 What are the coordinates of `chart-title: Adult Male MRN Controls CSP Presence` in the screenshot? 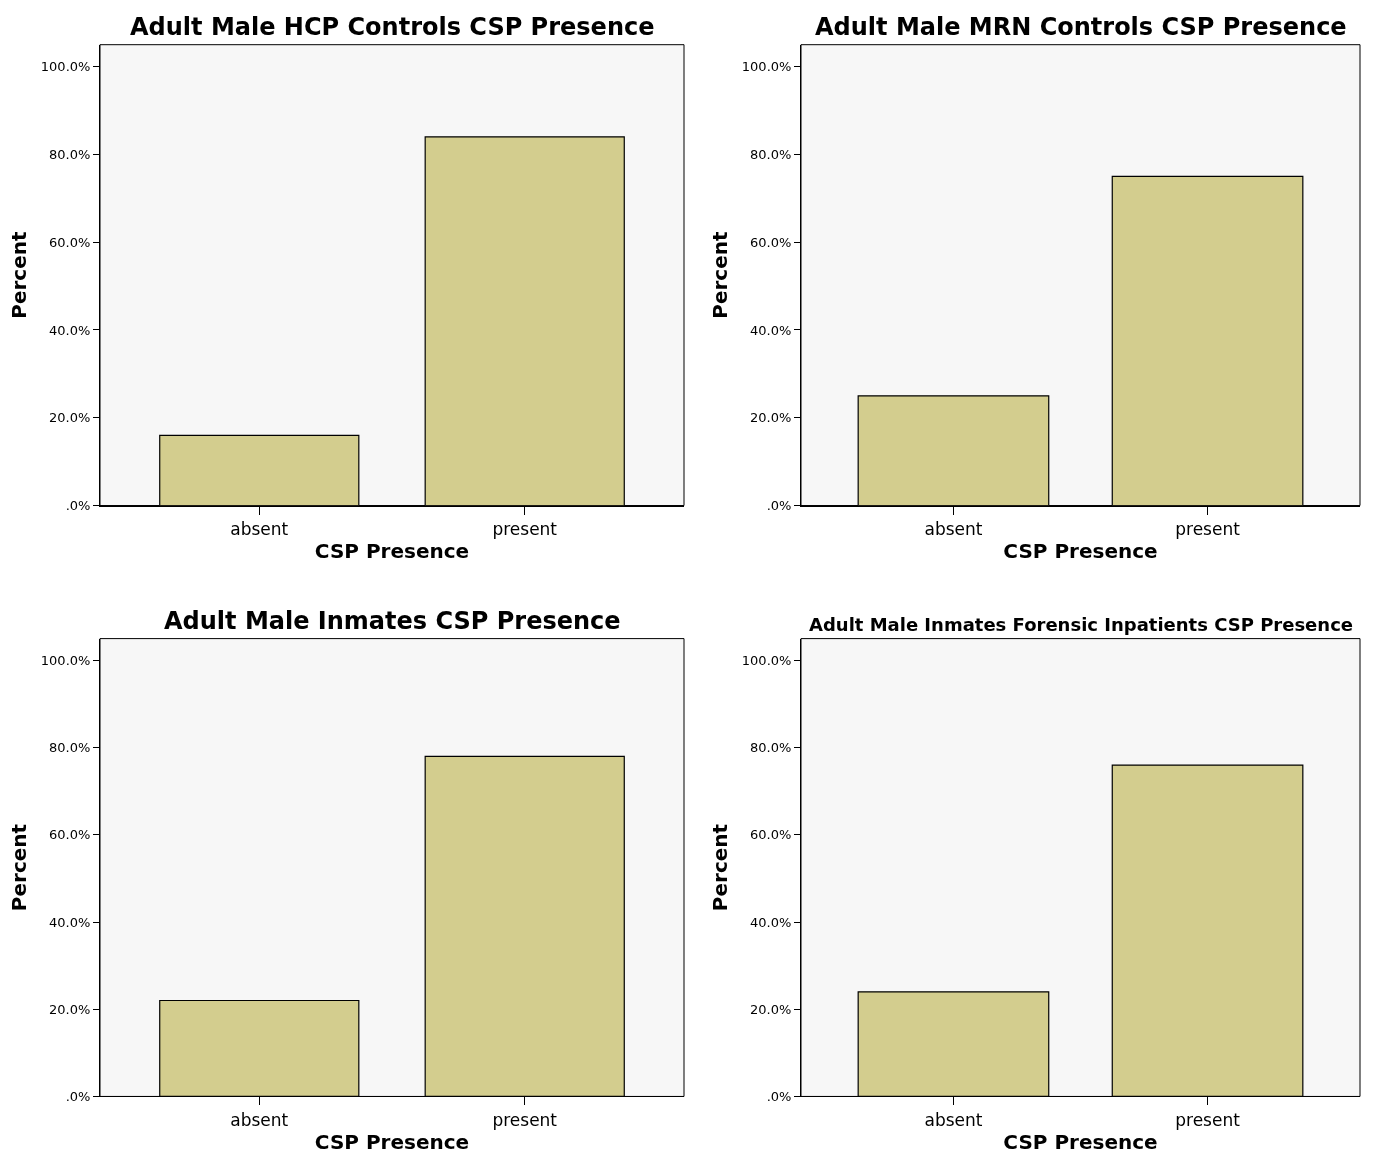 It's located at (1081, 27).